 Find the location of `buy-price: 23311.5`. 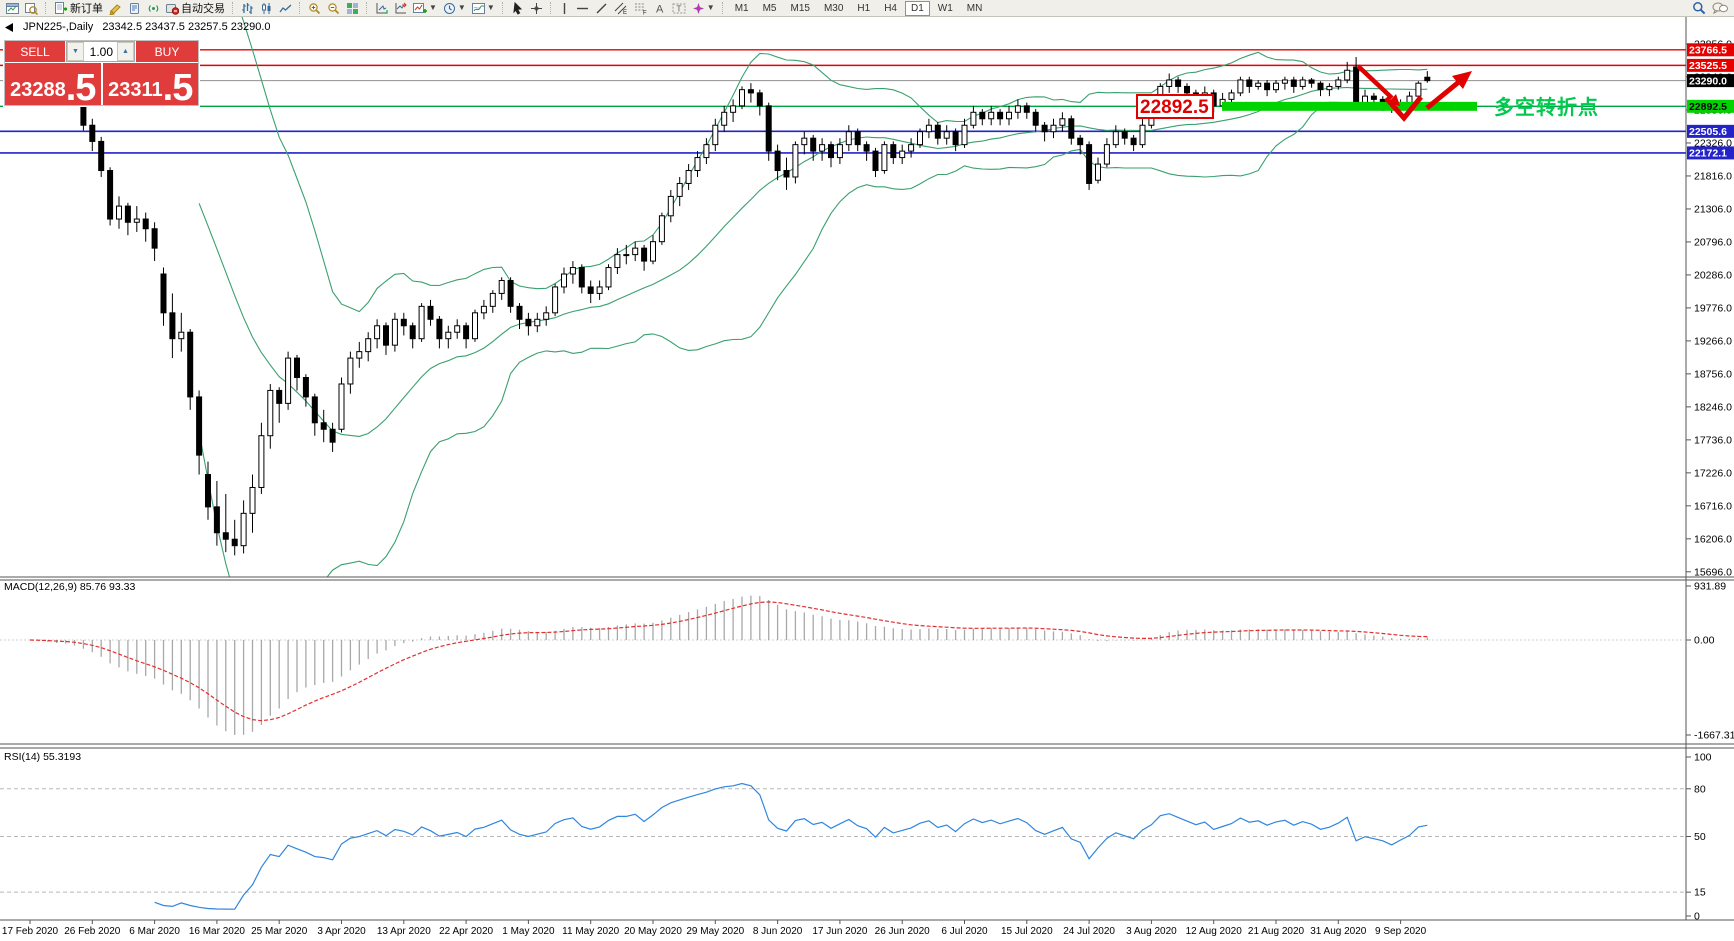

buy-price: 23311.5 is located at coordinates (150, 86).